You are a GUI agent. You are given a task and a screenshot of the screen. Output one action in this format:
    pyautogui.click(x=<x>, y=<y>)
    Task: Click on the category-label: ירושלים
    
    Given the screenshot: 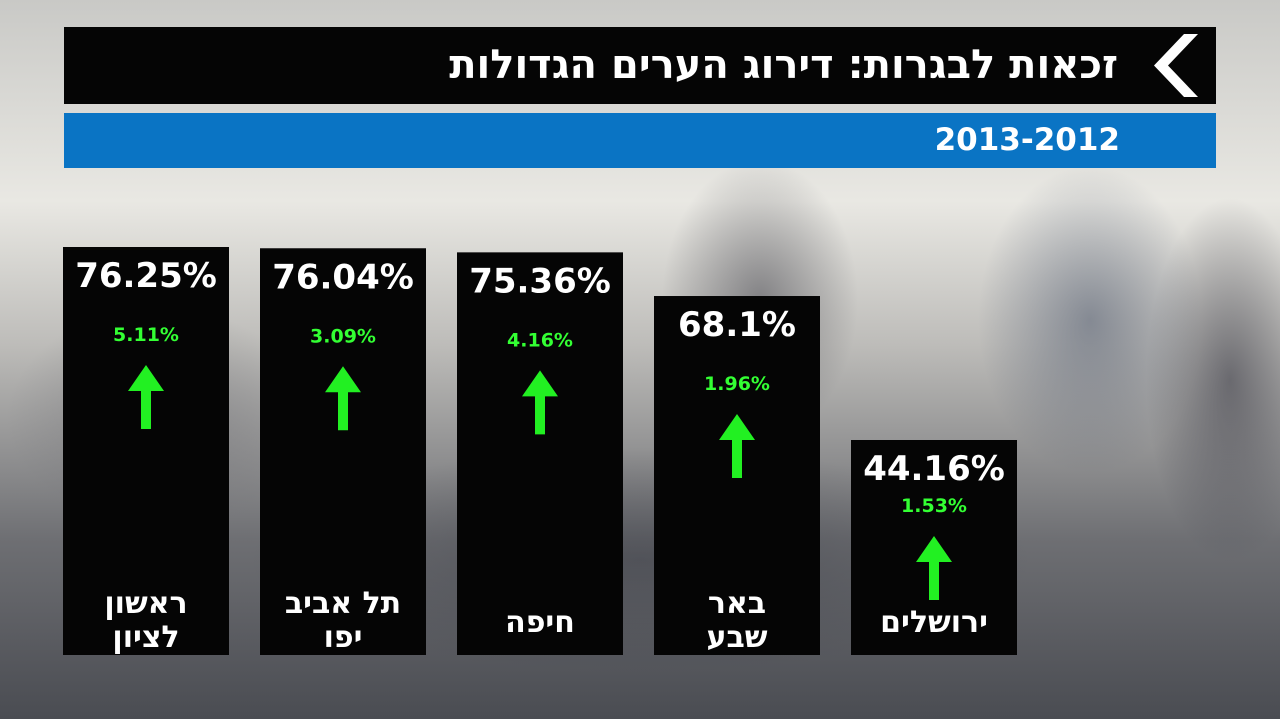 What is the action you would take?
    pyautogui.click(x=934, y=622)
    